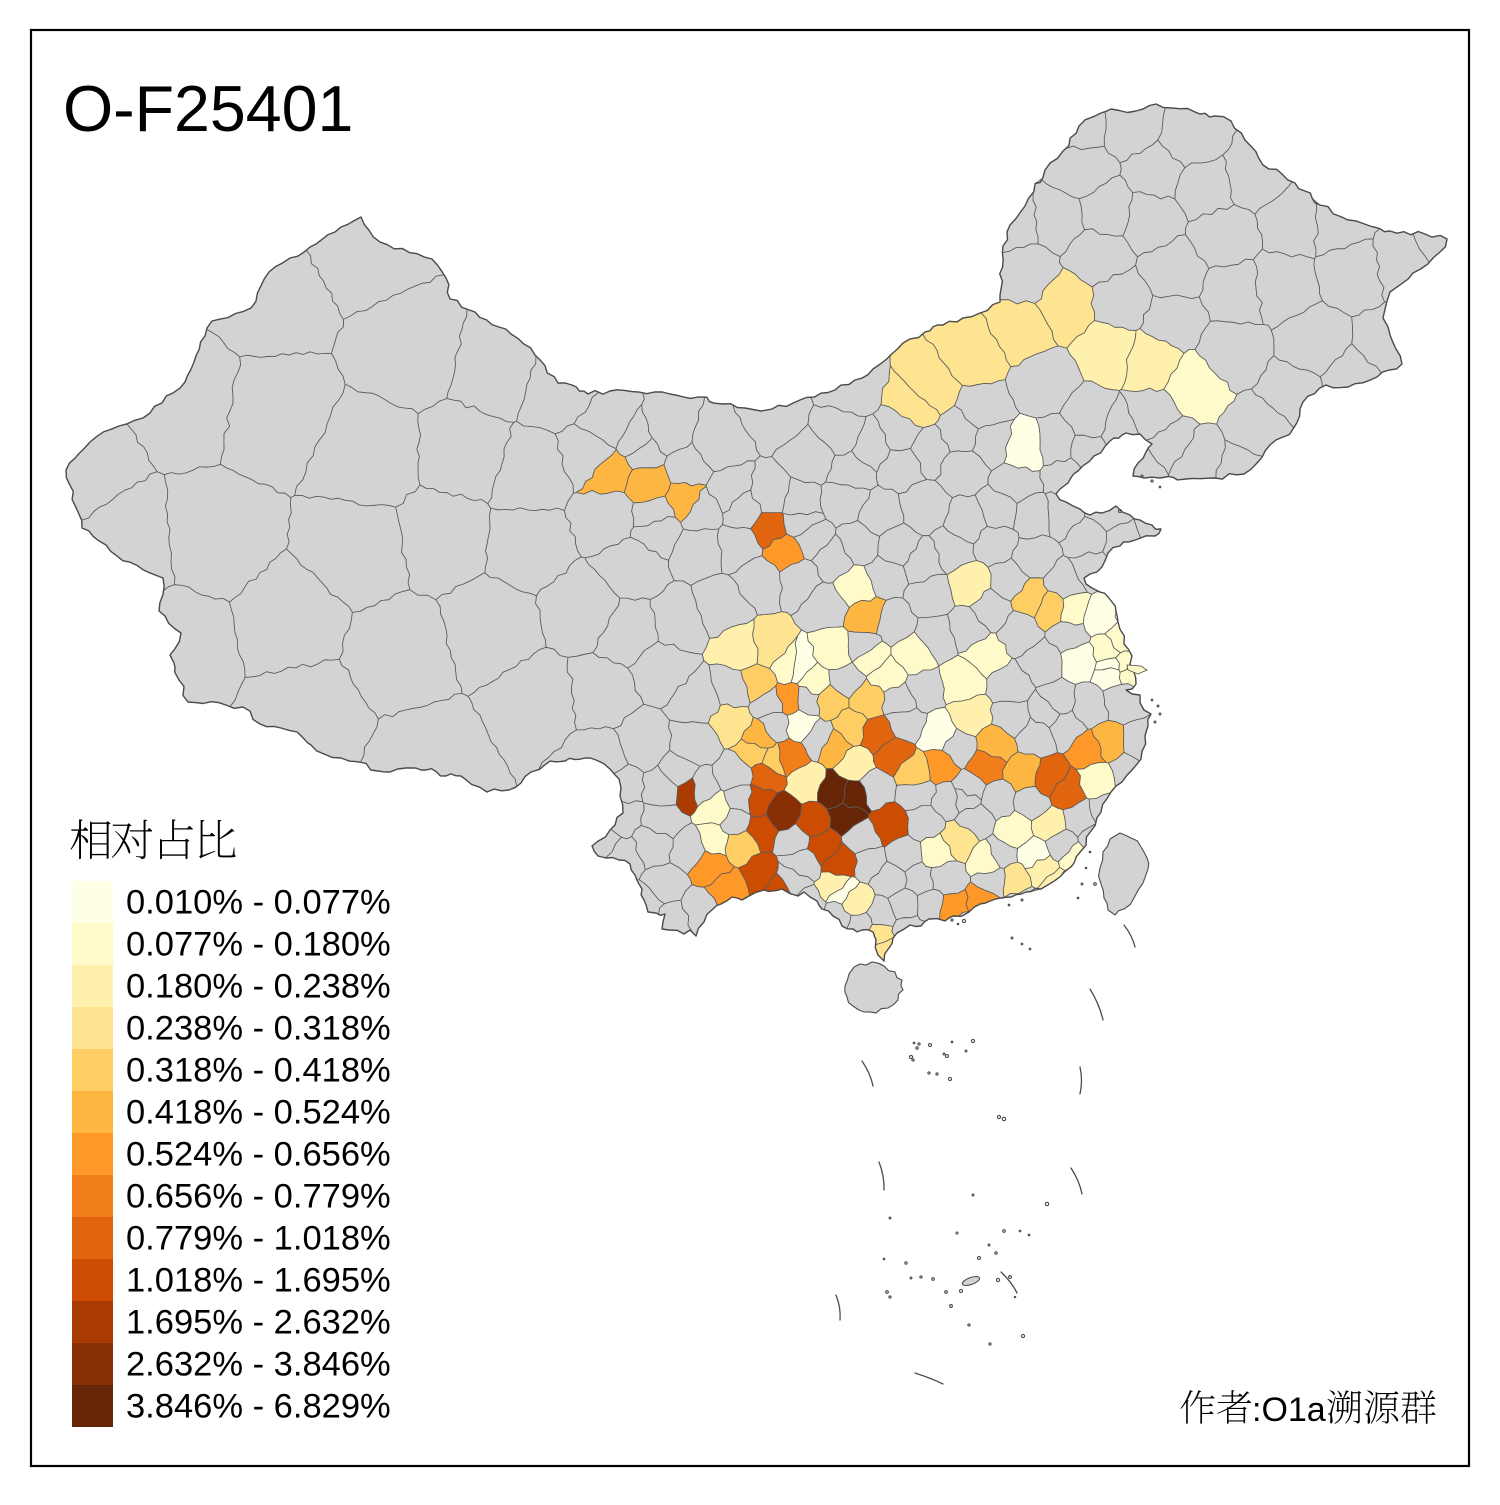 The width and height of the screenshot is (1500, 1505). Describe the element at coordinates (258, 1239) in the screenshot. I see `svg-text: 0.779% - 1.018%` at that location.